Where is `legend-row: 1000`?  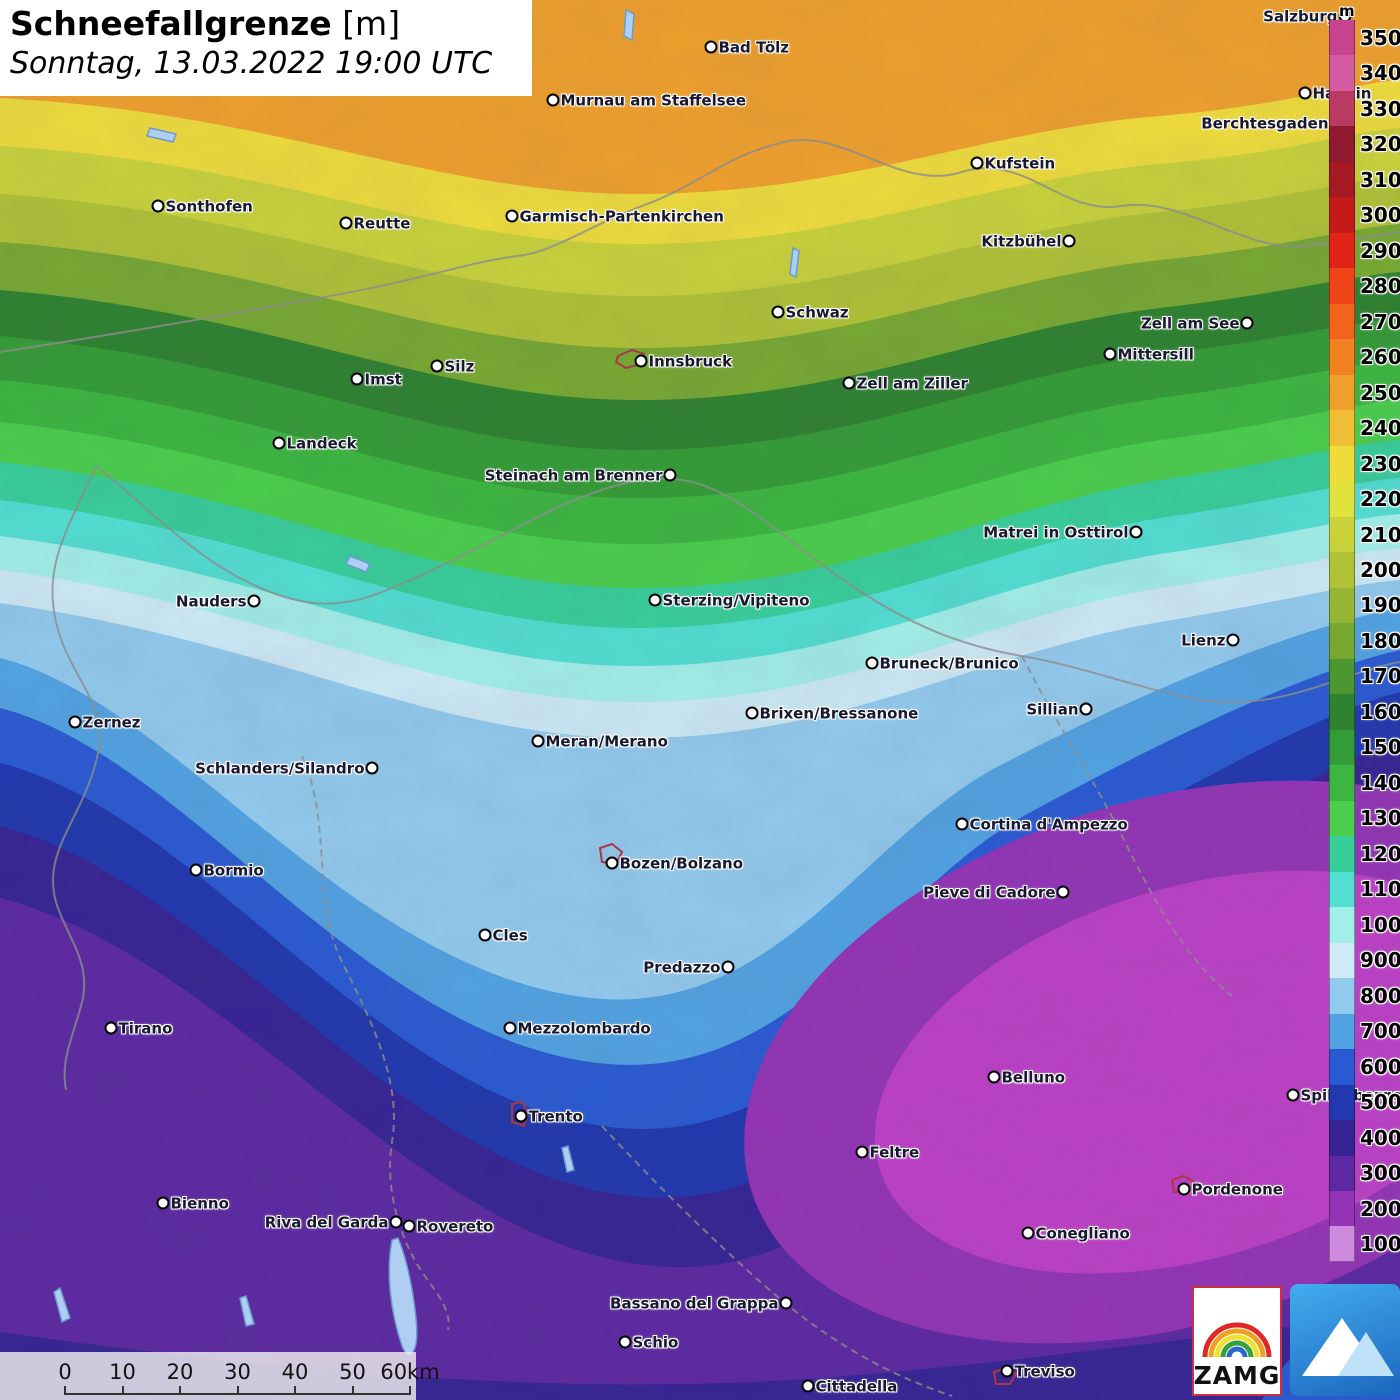
legend-row: 1000 is located at coordinates (1364, 925).